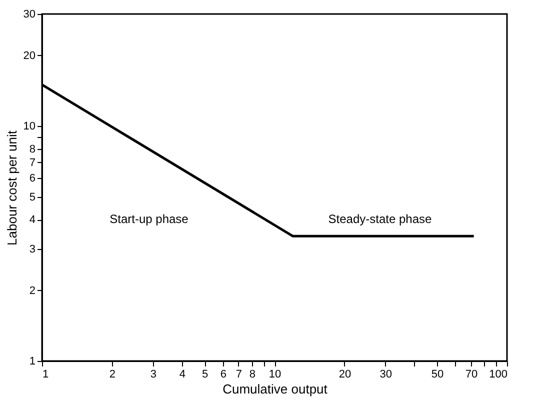 This screenshot has width=543, height=404. Describe the element at coordinates (32, 249) in the screenshot. I see `y-tick-label: 3` at that location.